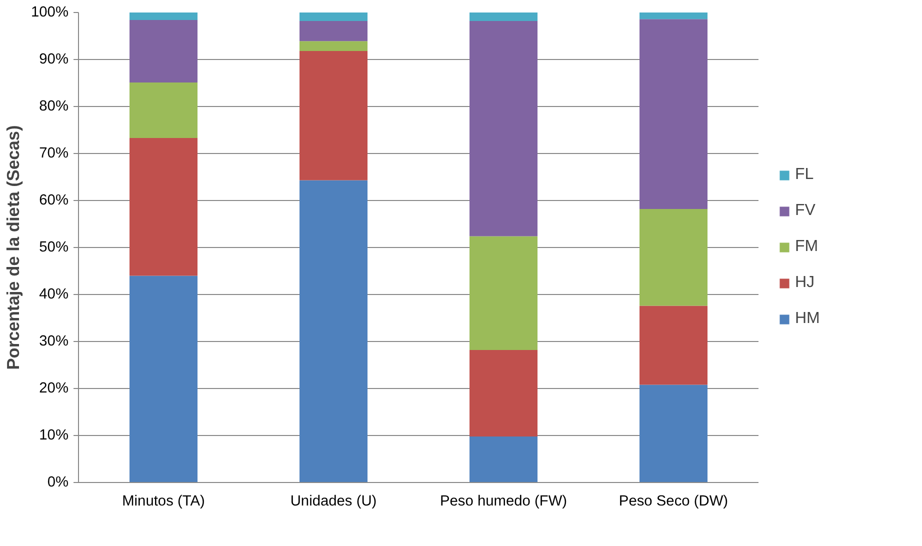 The width and height of the screenshot is (922, 546). What do you see at coordinates (504, 502) in the screenshot?
I see `x-tick-label: Peso humedo (FW)` at bounding box center [504, 502].